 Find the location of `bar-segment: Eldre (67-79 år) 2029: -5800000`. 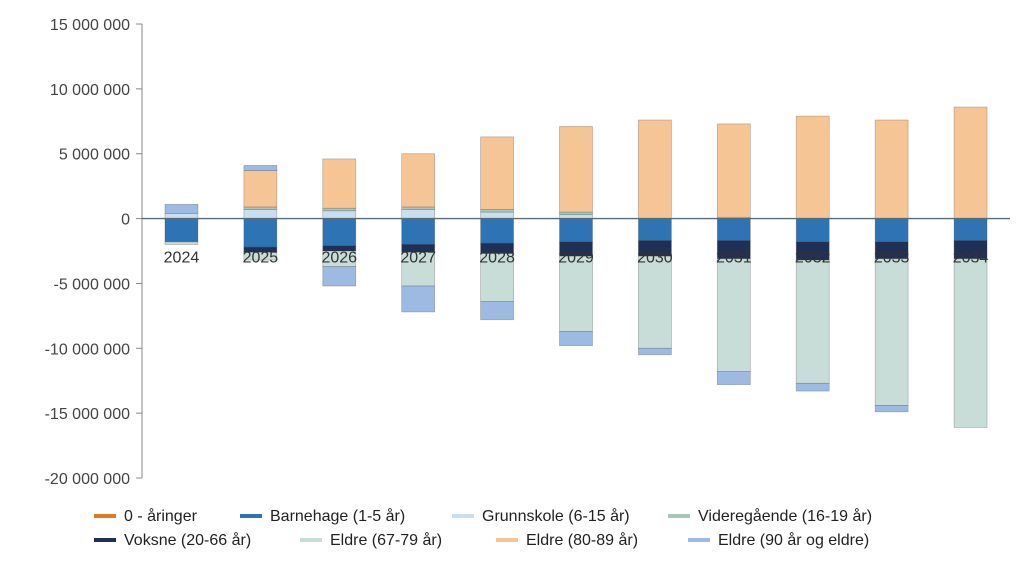

bar-segment: Eldre (67-79 år) 2029: -5800000 is located at coordinates (576, 293).